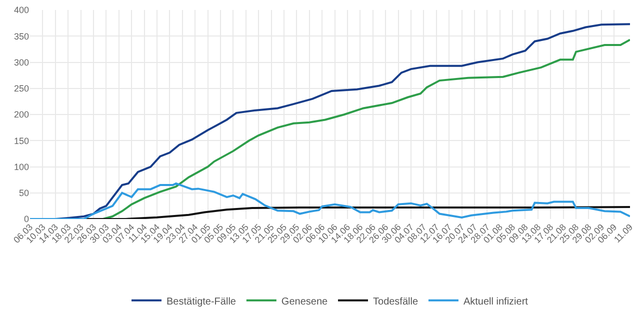 The width and height of the screenshot is (640, 320). I want to click on y-tick-label: 200, so click(21, 115).